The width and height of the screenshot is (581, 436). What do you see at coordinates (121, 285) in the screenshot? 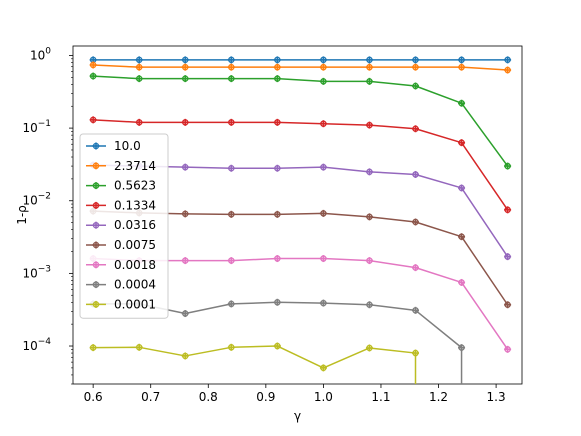
I see `legend-item: 0.0004` at bounding box center [121, 285].